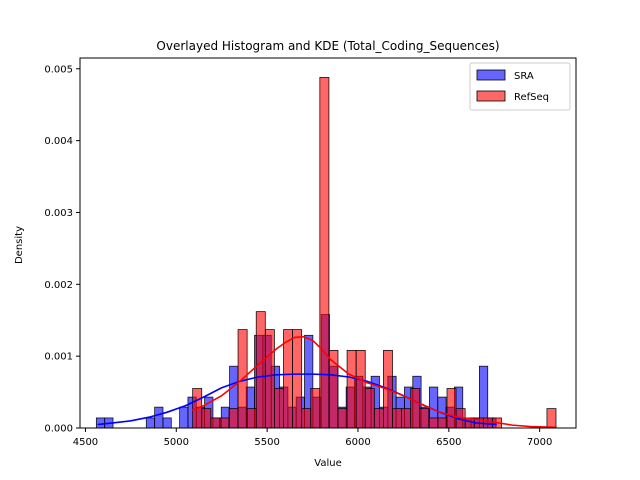 This screenshot has width=640, height=480. What do you see at coordinates (312, 438) in the screenshot?
I see `x-axis: 4500 5000 5500 6000 6500 7000` at bounding box center [312, 438].